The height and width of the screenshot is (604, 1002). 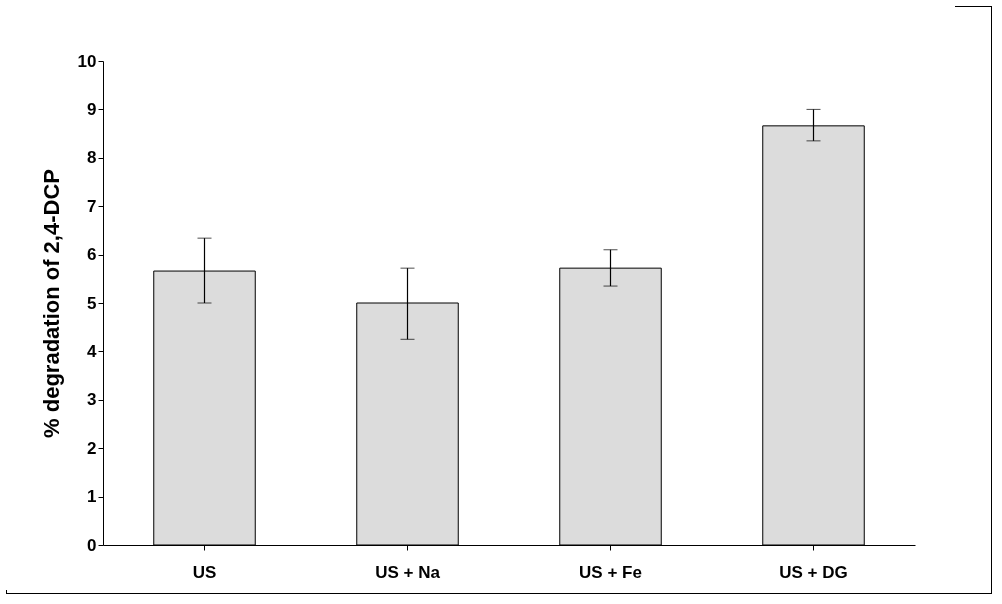 I want to click on y-tick-label: 9, so click(x=92, y=109).